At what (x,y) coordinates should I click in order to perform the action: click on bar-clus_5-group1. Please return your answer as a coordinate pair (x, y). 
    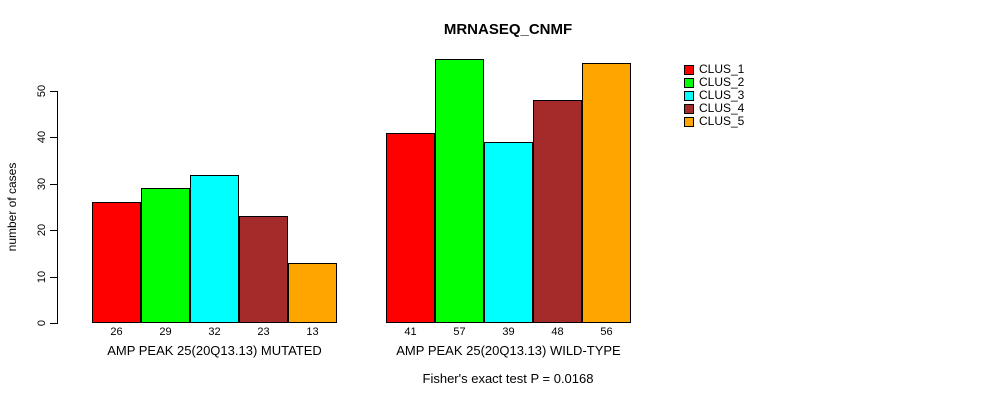
    Looking at the image, I should click on (312, 292).